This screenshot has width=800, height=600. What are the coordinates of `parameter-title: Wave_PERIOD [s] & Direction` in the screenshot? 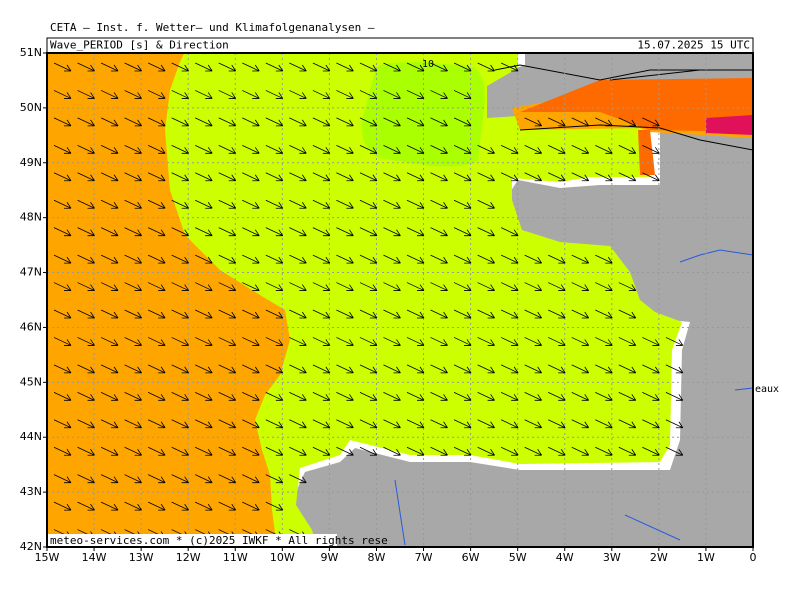 It's located at (139, 45).